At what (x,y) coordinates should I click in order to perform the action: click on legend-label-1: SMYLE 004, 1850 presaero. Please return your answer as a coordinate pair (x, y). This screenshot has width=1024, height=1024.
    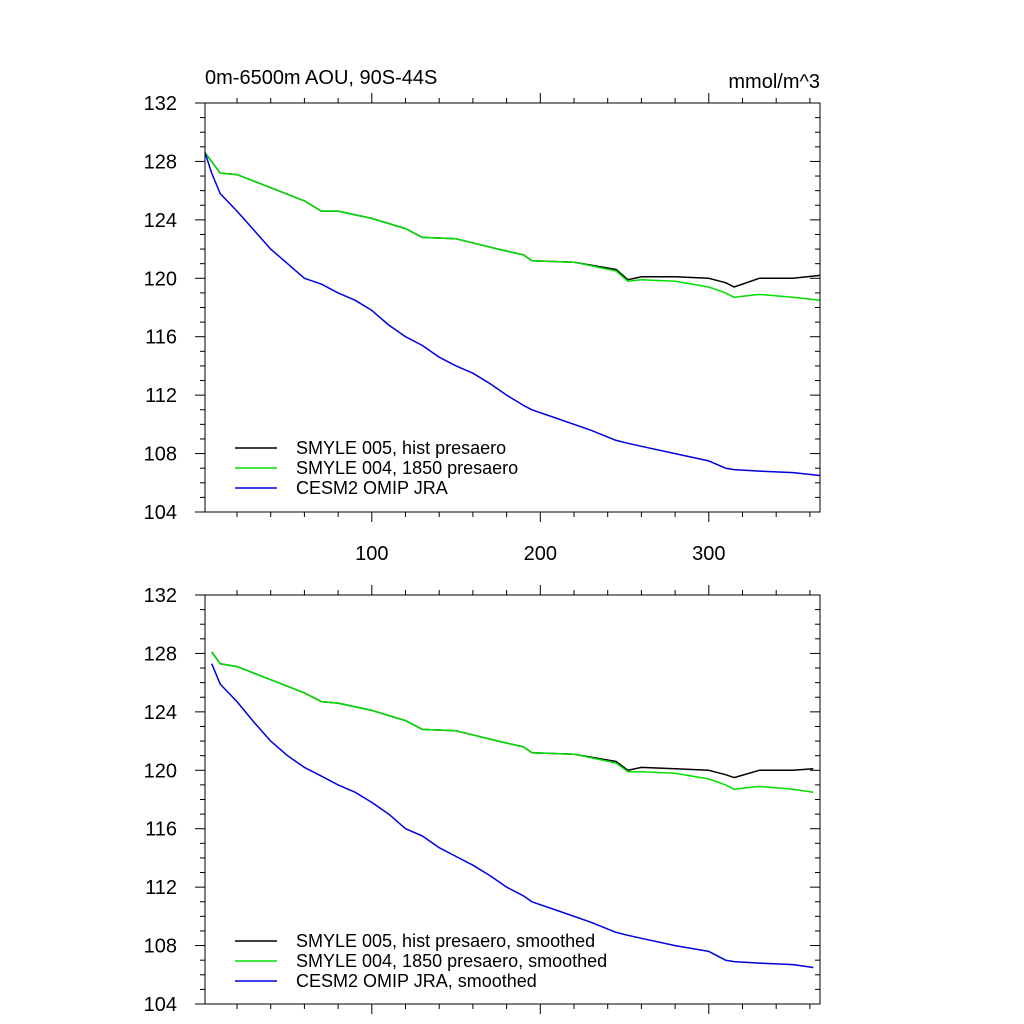
    Looking at the image, I should click on (407, 468).